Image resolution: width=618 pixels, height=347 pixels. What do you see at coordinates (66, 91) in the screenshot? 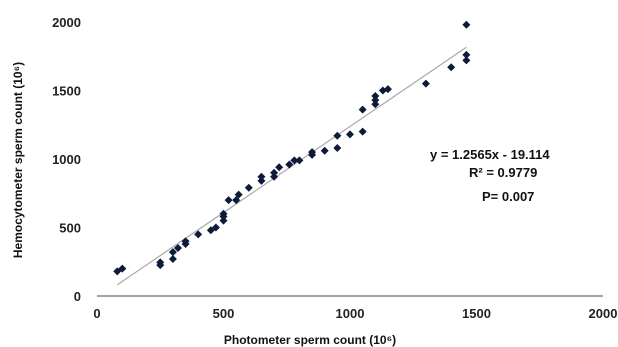
I see `y-tick-label: 1500` at bounding box center [66, 91].